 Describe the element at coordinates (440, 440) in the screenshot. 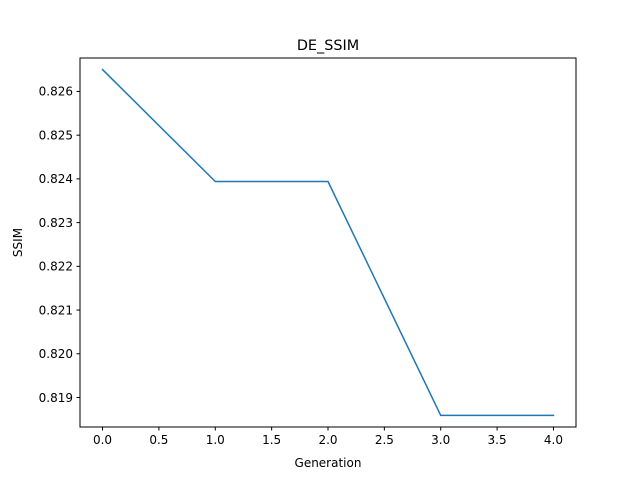

I see `x-tick-label: 3.0` at that location.